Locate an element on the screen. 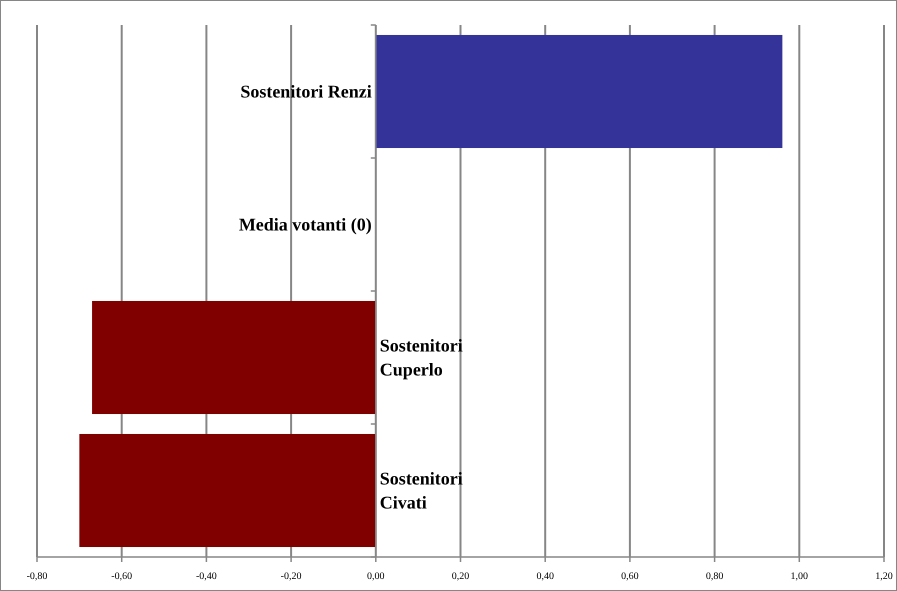  x-tick-label: 1,20 is located at coordinates (884, 576).